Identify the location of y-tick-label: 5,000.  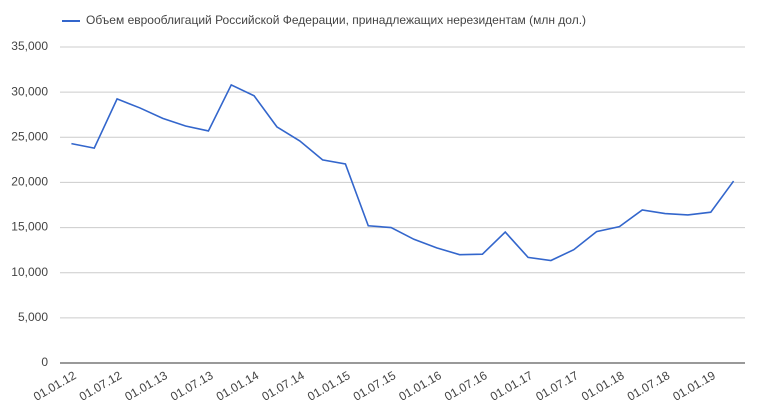
(33, 317).